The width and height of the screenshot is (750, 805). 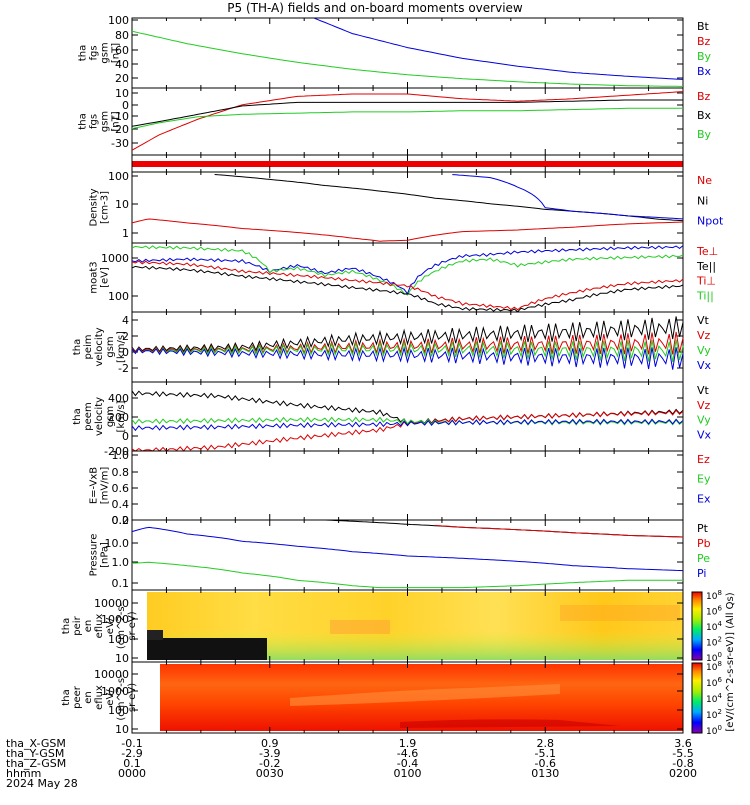 I want to click on panel-p9: 10.0 1.0 0.1 Pressure [nPa] Pt Pb Pe Pi, so click(x=400, y=555).